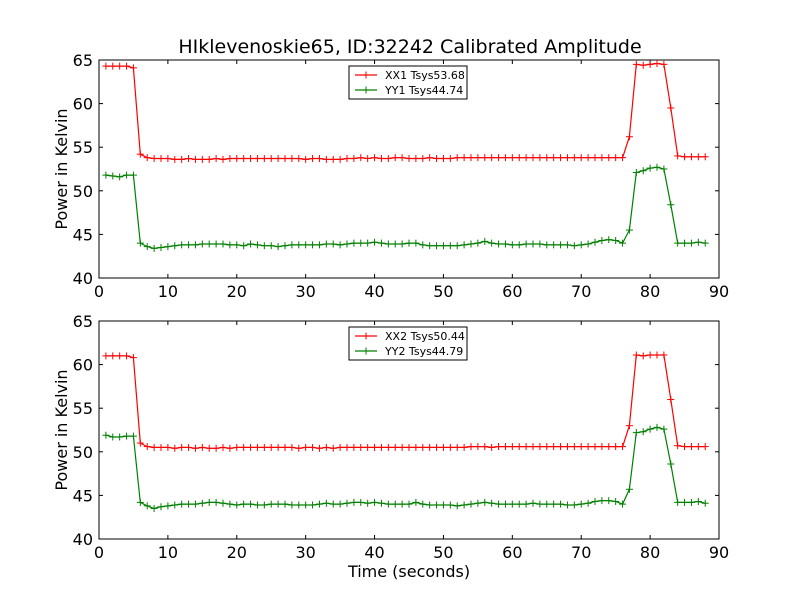 The image size is (800, 600). What do you see at coordinates (512, 552) in the screenshot?
I see `x-tick-label: 60` at bounding box center [512, 552].